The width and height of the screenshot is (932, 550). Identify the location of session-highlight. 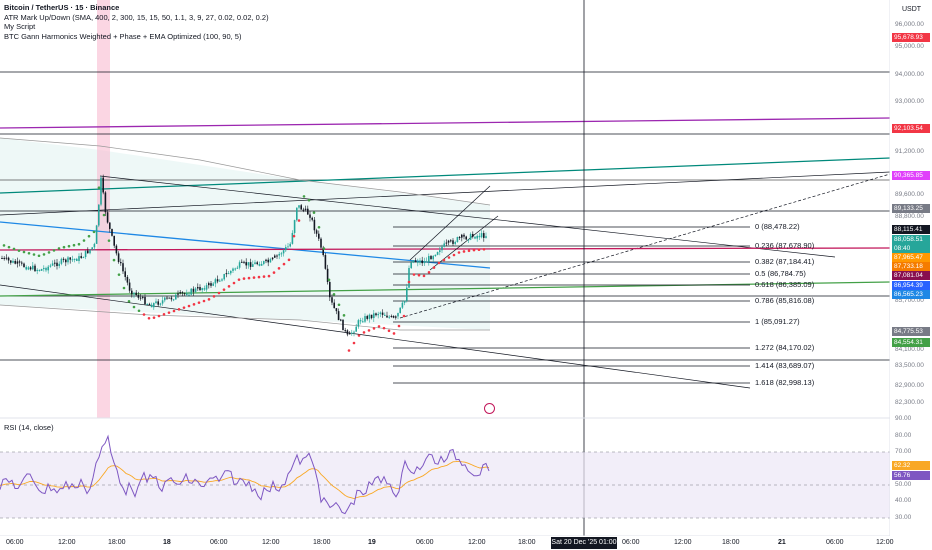
(103, 209).